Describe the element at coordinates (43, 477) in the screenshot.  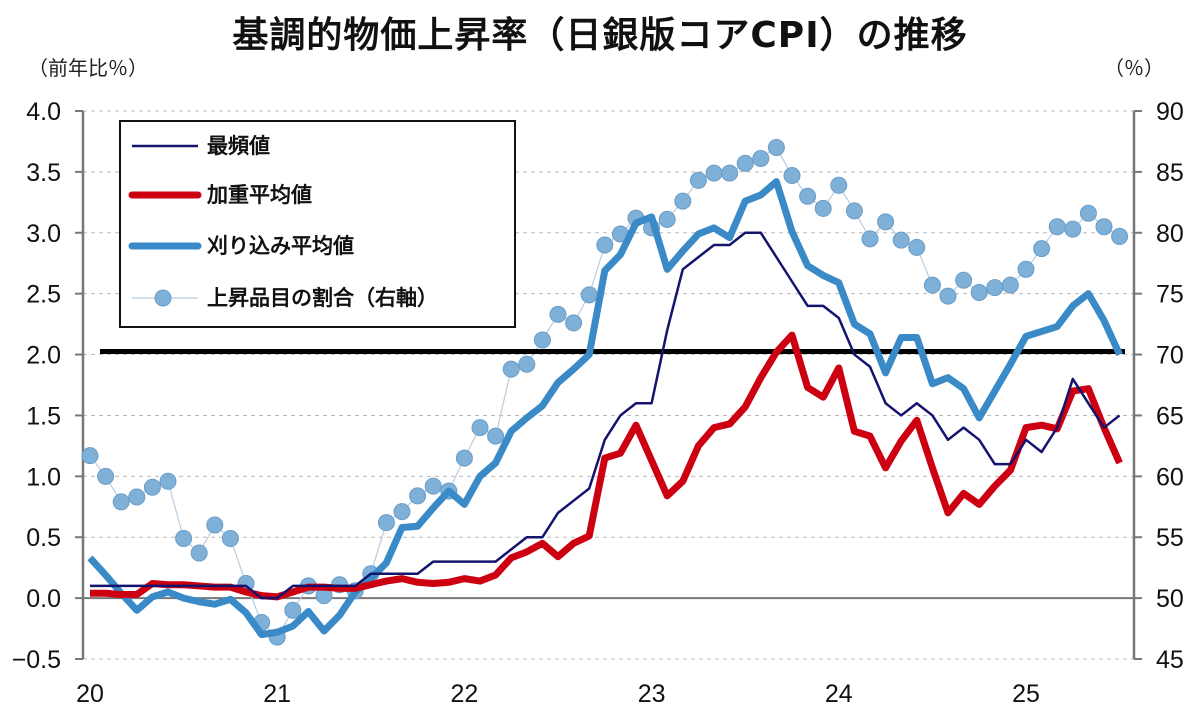
I see `left-tick-label: 1.0` at that location.